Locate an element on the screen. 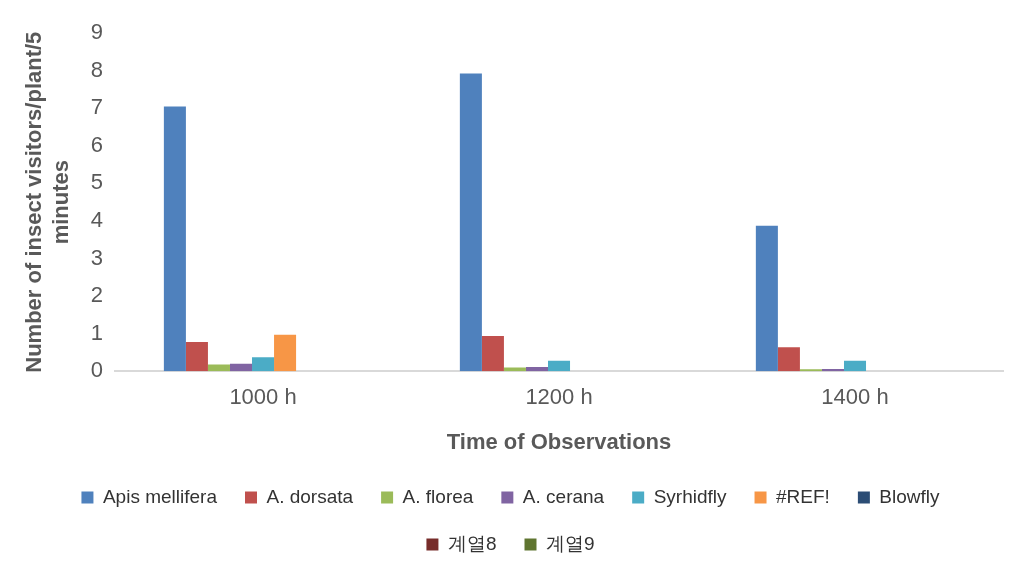  x-axis-title: Time of Observations is located at coordinates (559, 441).